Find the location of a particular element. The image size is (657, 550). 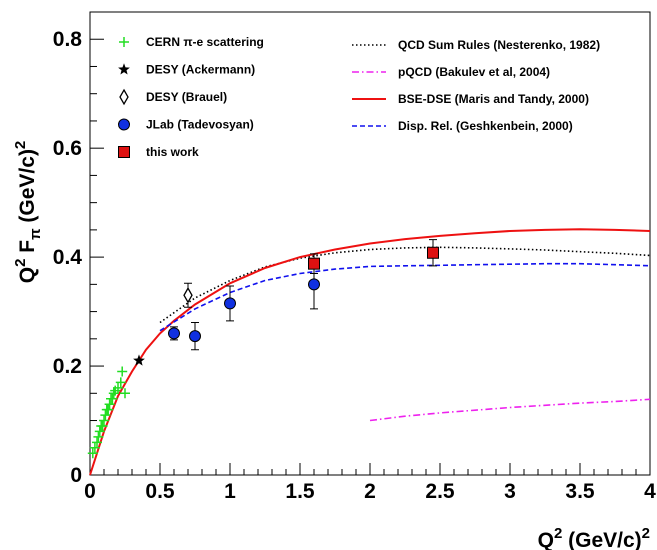

x-tick-label: 4 is located at coordinates (650, 491).